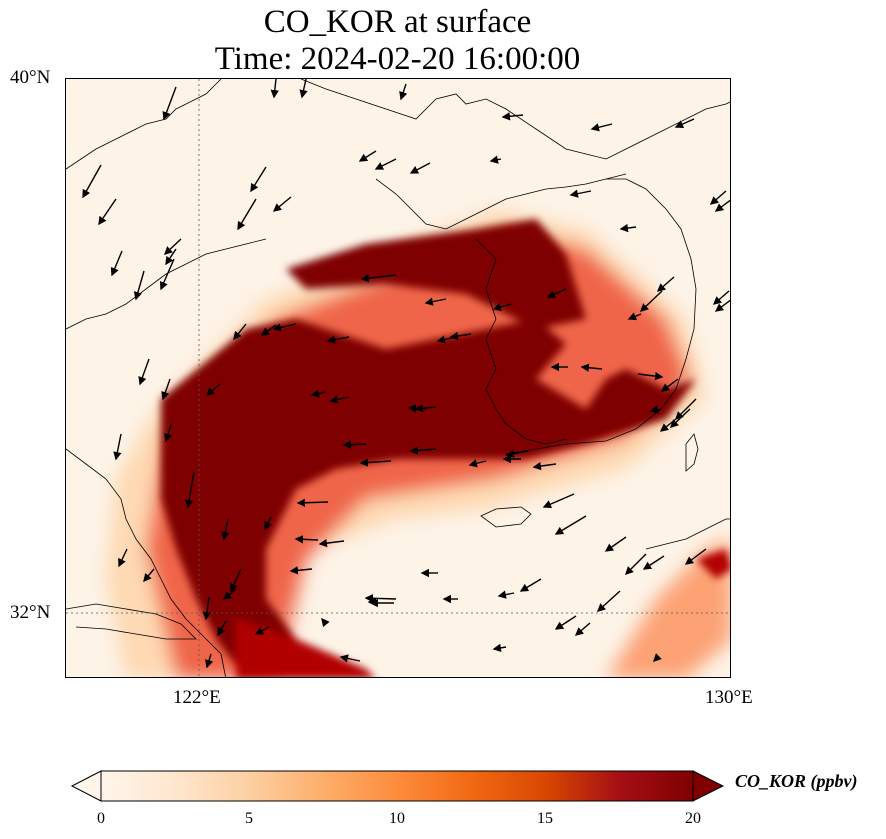 This screenshot has width=886, height=839. Describe the element at coordinates (501, 201) in the screenshot. I see `coastline-north-korea-west` at that location.